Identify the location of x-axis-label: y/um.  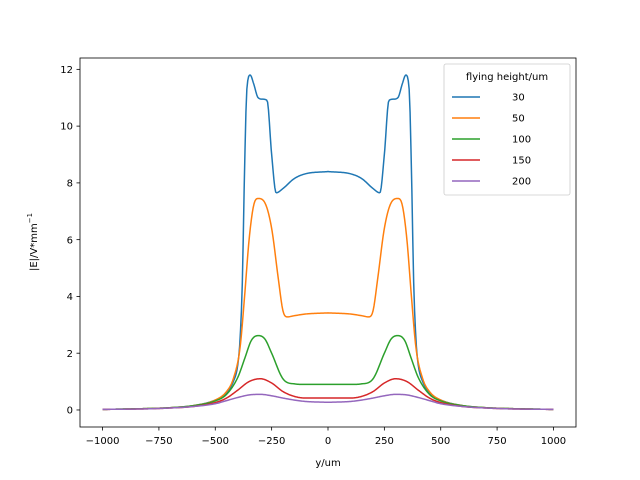
(327, 463).